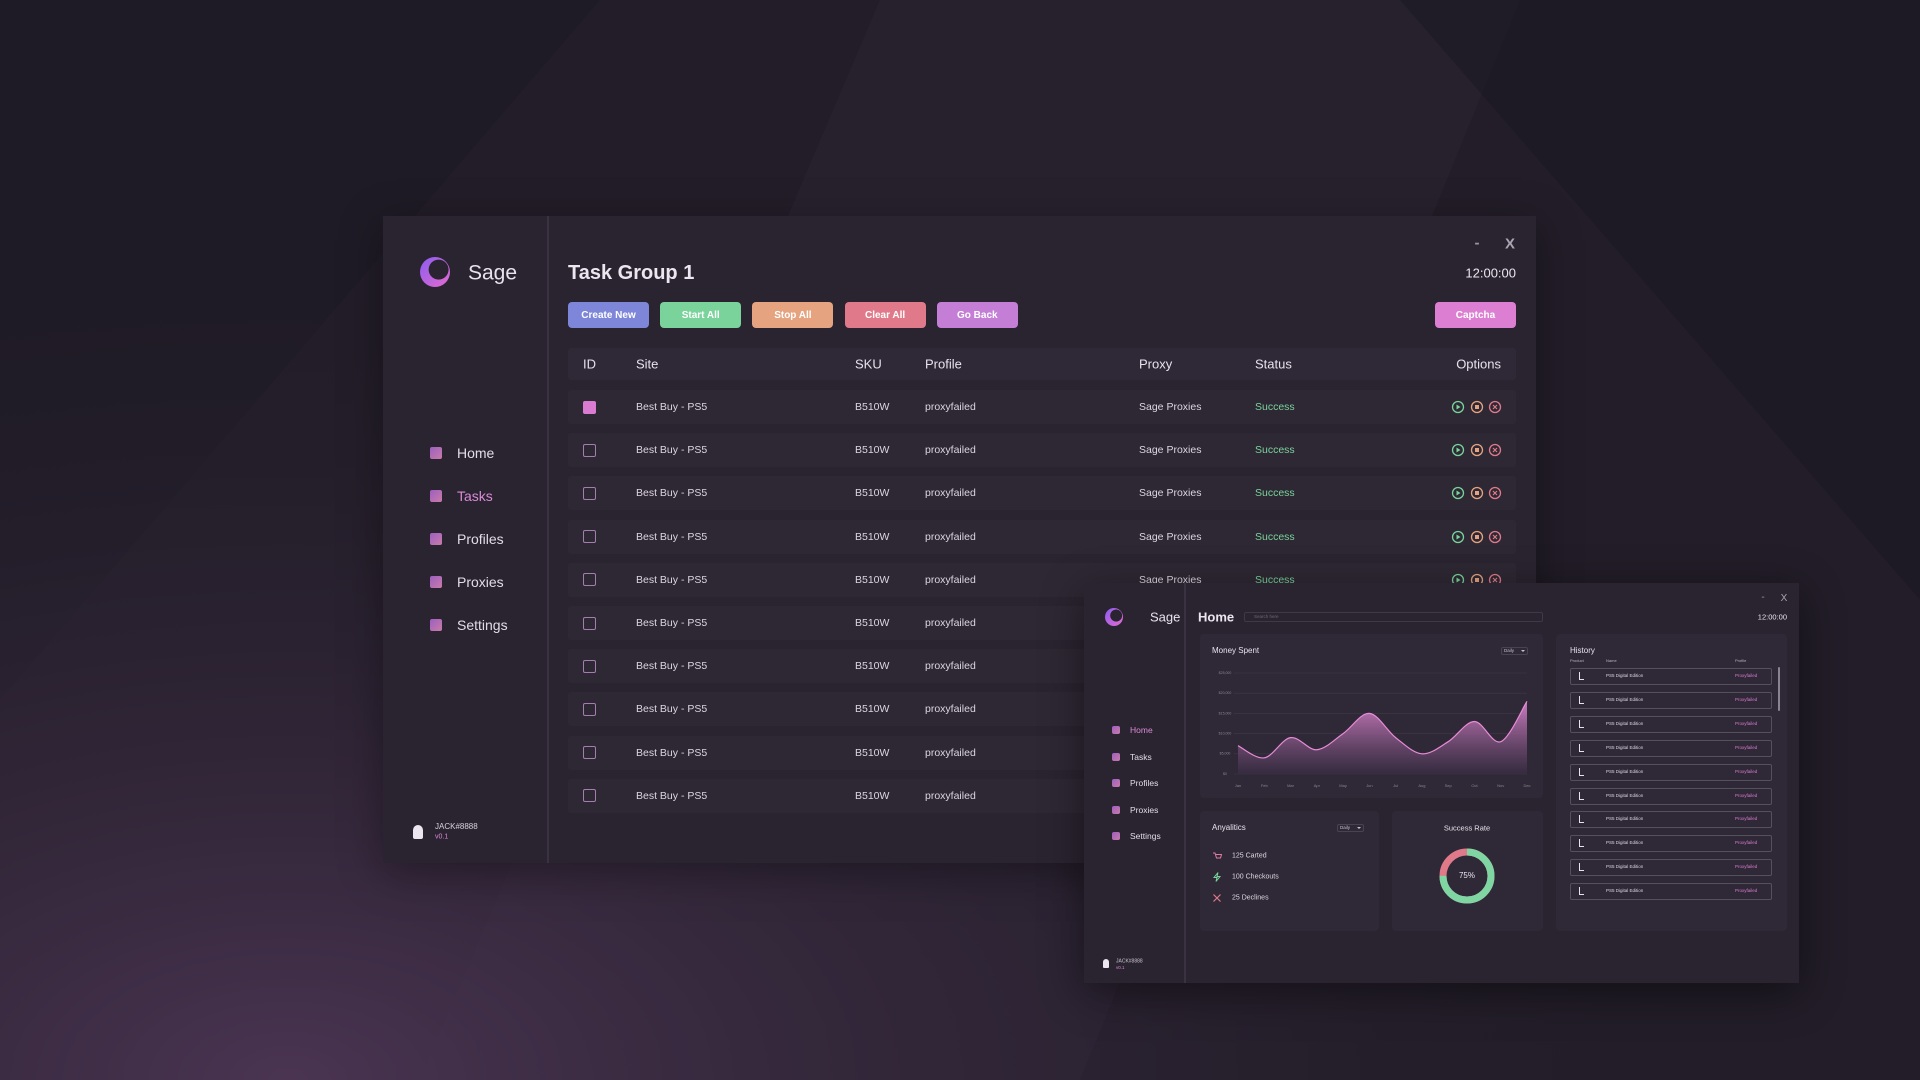 The height and width of the screenshot is (1080, 1920). What do you see at coordinates (885, 315) in the screenshot?
I see `action-button: Clear All` at bounding box center [885, 315].